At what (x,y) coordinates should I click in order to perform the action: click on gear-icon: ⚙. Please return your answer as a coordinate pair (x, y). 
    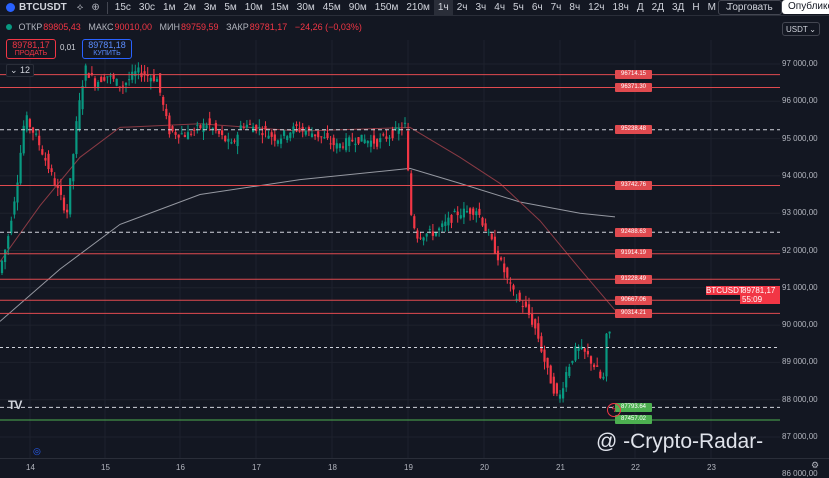
    Looking at the image, I should click on (815, 465).